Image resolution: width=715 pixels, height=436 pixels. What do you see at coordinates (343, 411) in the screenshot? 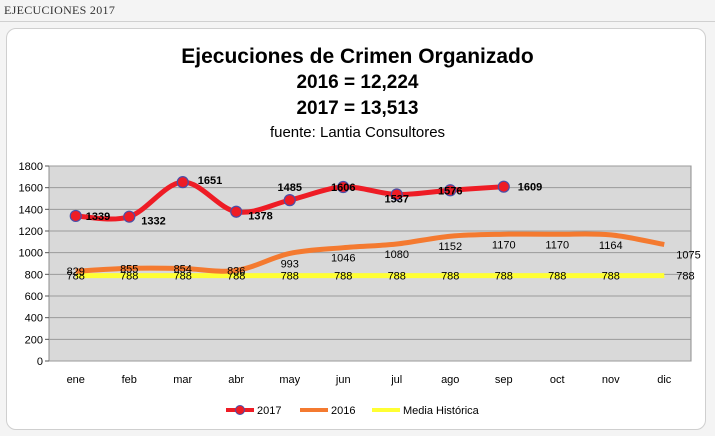
I see `legend-label: 2016` at bounding box center [343, 411].